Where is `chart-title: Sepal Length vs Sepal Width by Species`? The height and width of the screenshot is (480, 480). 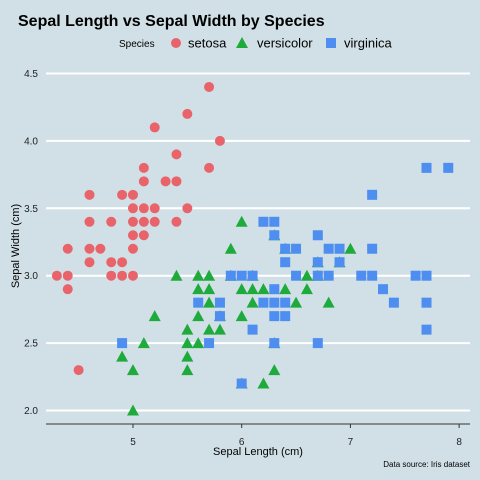
chart-title: Sepal Length vs Sepal Width by Species is located at coordinates (171, 21).